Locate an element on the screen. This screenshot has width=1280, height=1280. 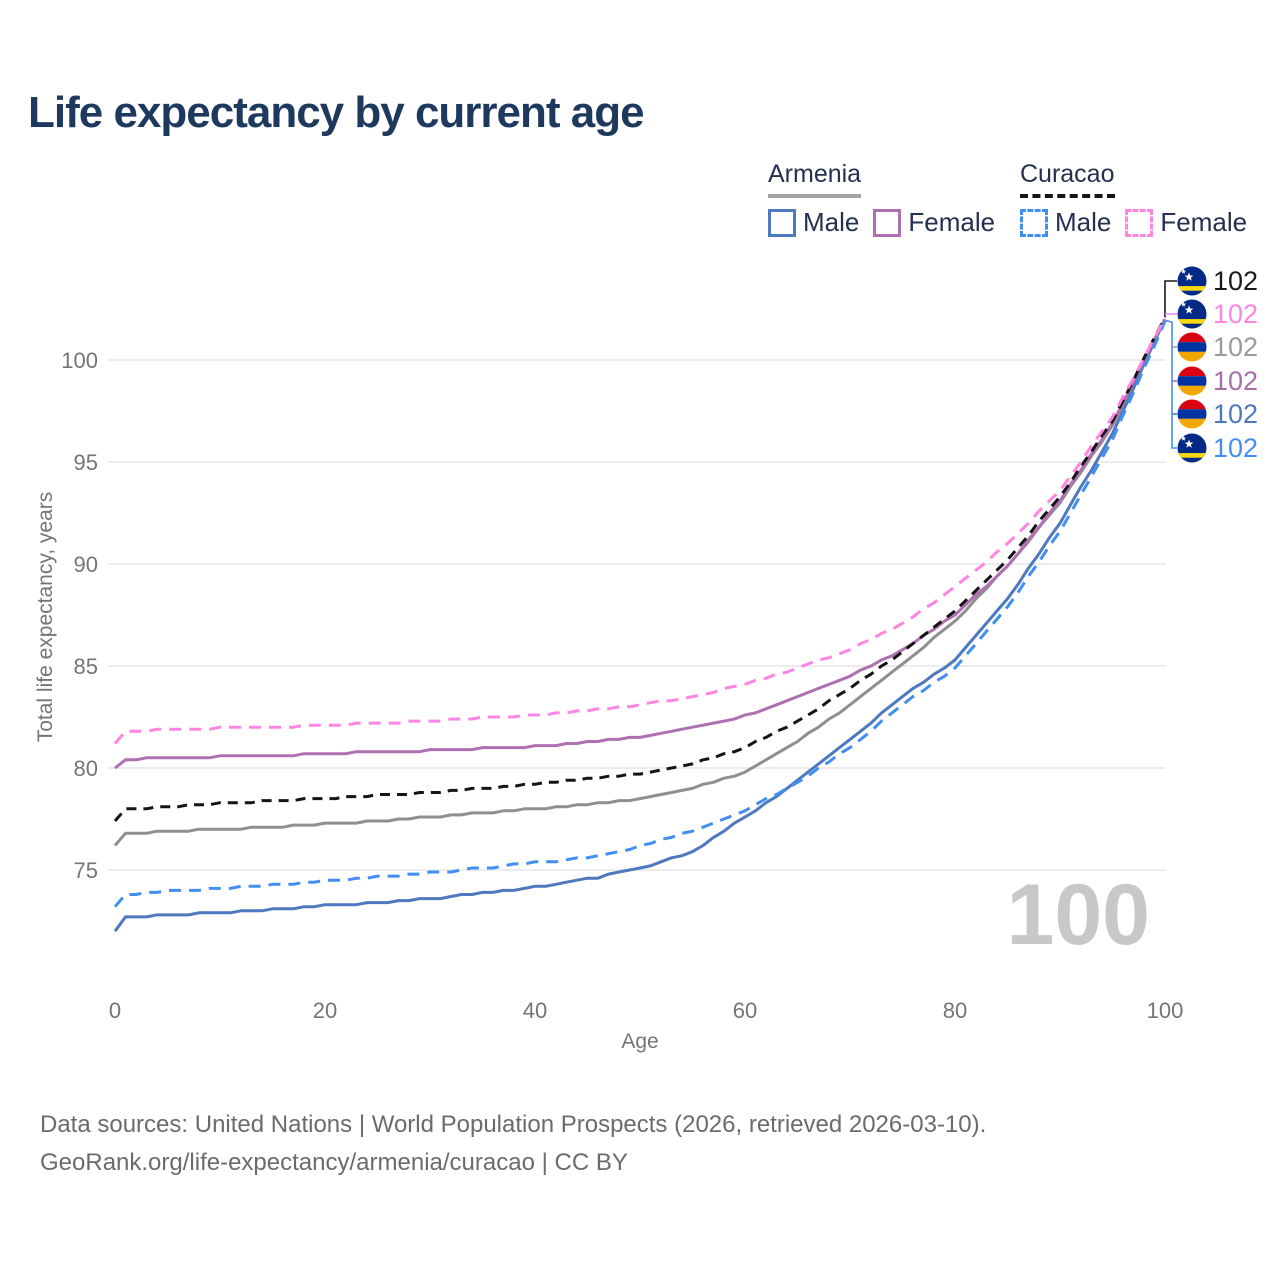
legend-country-curacao: Curacao is located at coordinates (1067, 179).